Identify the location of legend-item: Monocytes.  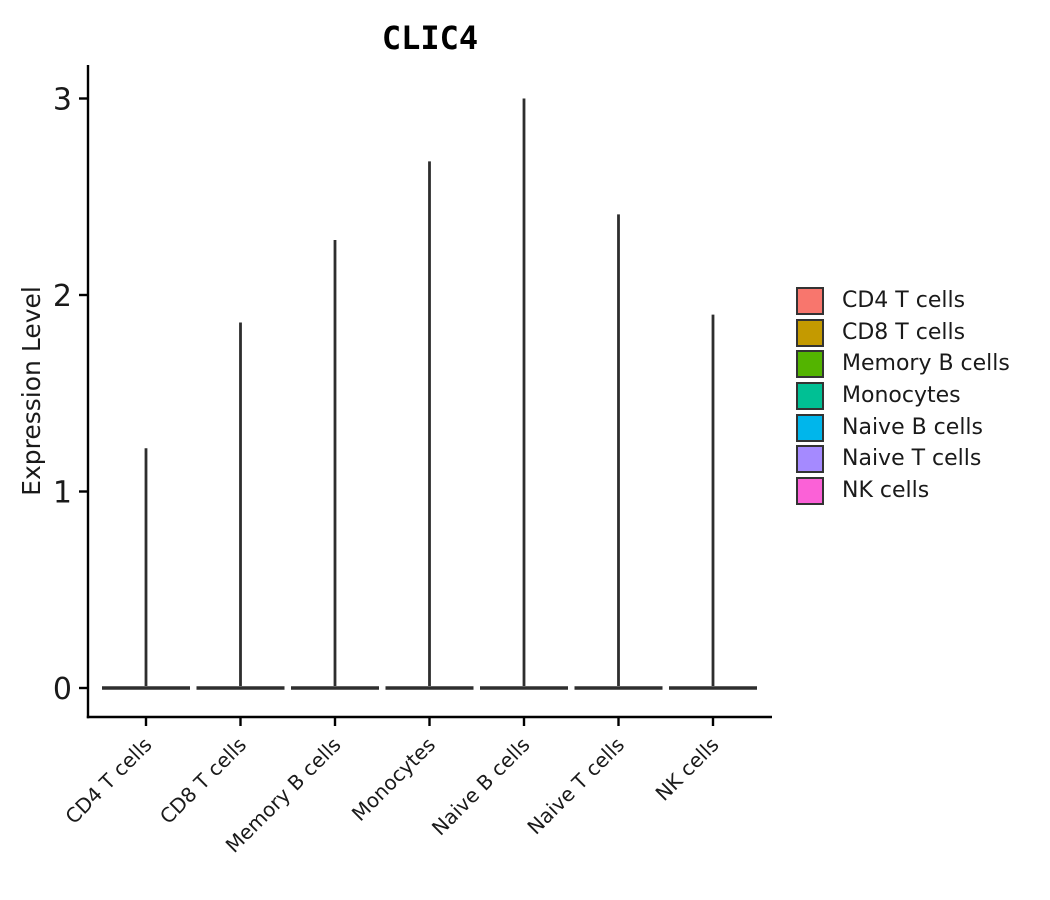
(903, 396).